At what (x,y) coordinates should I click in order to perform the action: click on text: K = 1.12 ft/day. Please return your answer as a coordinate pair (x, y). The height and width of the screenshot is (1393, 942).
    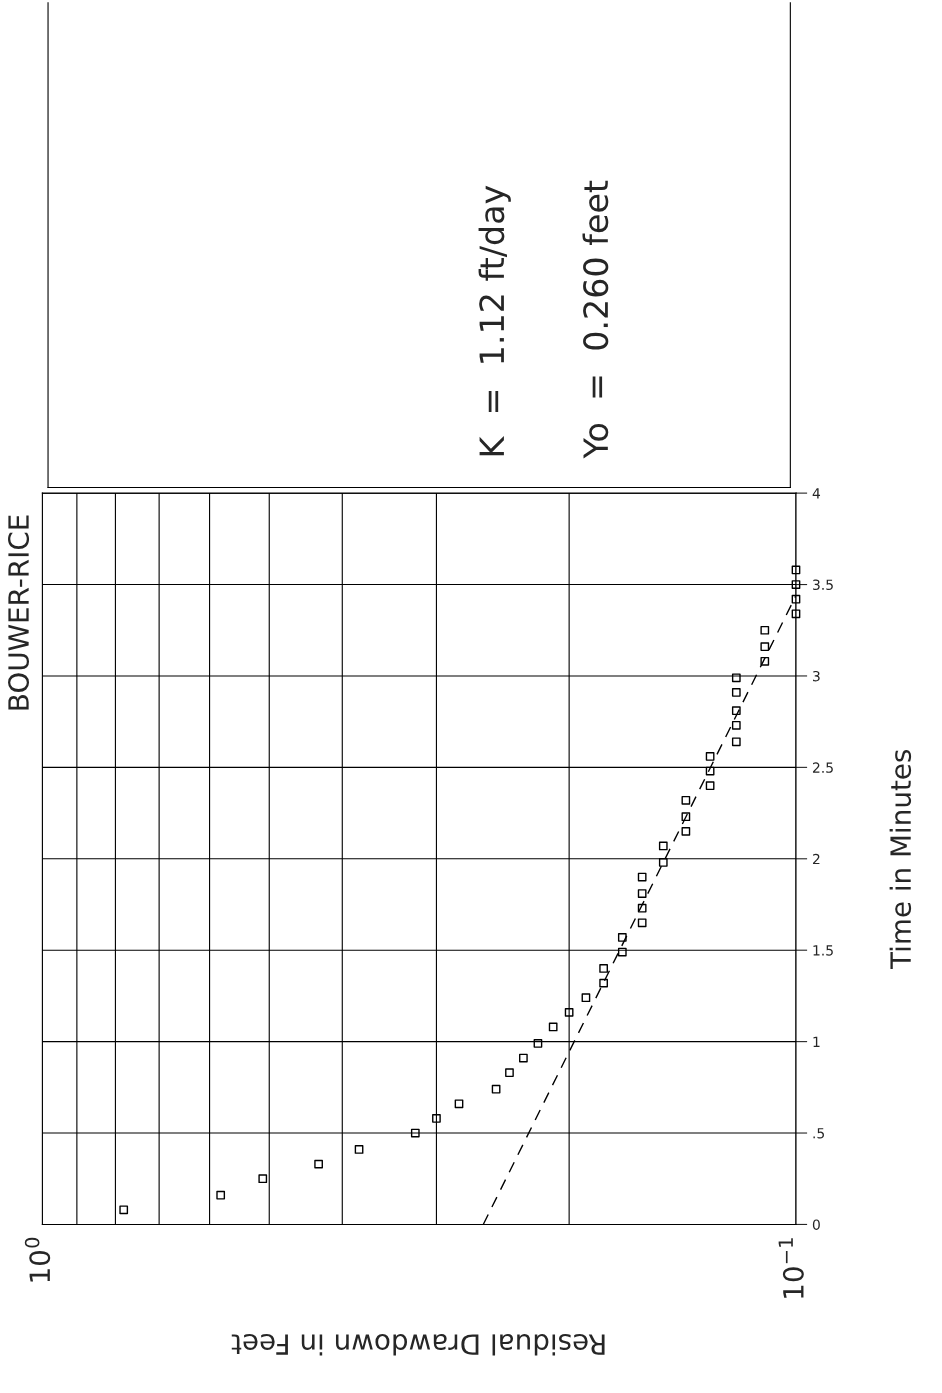
    Looking at the image, I should click on (494, 320).